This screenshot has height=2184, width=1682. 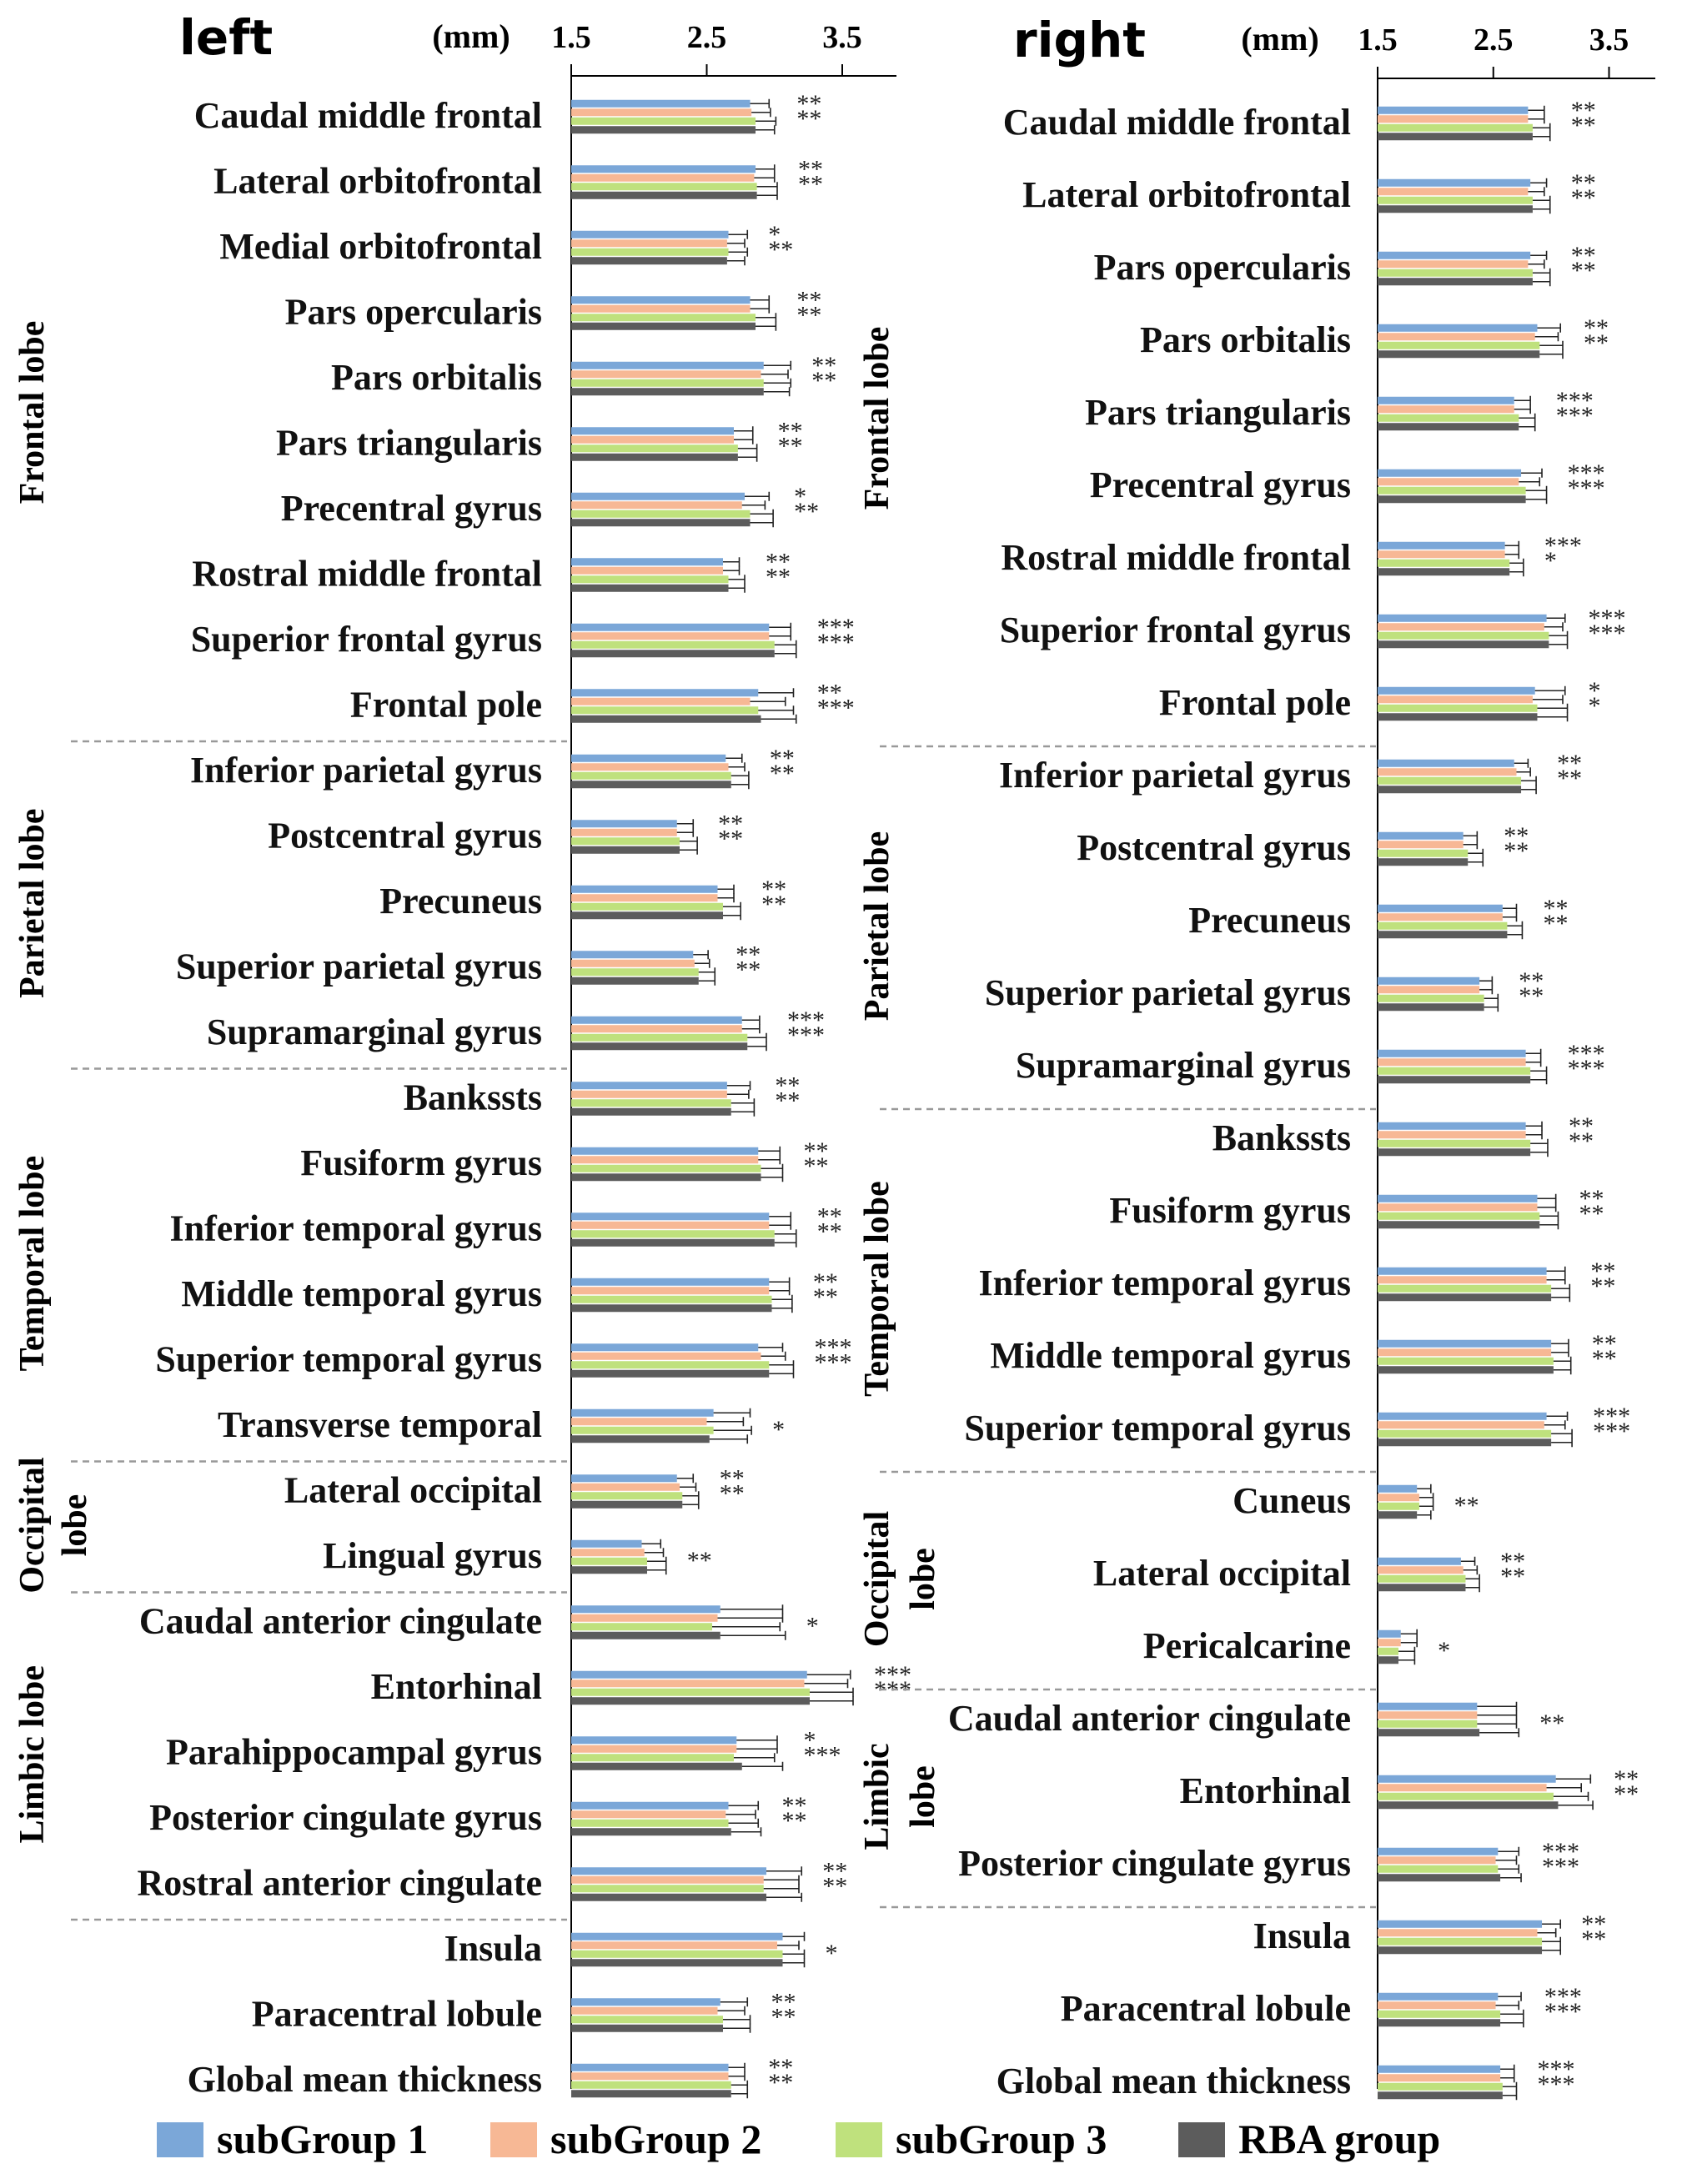 I want to click on lobe-label-left-temporal-lobe: Temporal lobe, so click(x=32, y=1264).